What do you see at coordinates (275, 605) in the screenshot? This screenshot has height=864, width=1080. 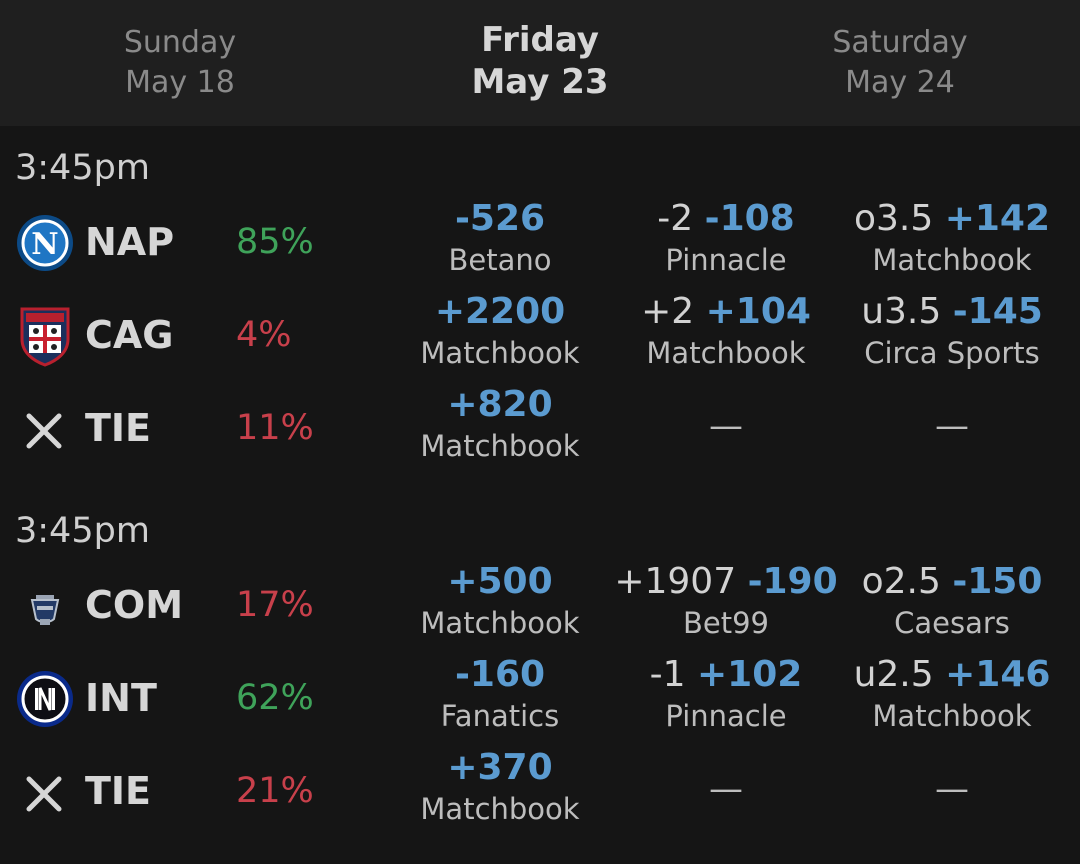 I see `win-probability: 17%` at bounding box center [275, 605].